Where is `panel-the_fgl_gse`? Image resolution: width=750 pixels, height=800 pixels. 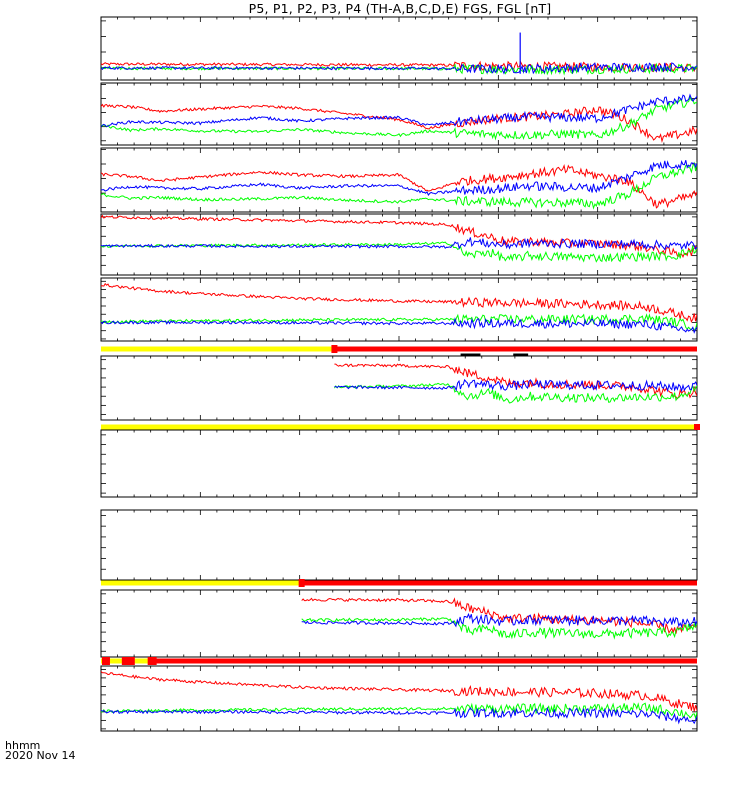
panel-the_fgl_gse is located at coordinates (399, 698).